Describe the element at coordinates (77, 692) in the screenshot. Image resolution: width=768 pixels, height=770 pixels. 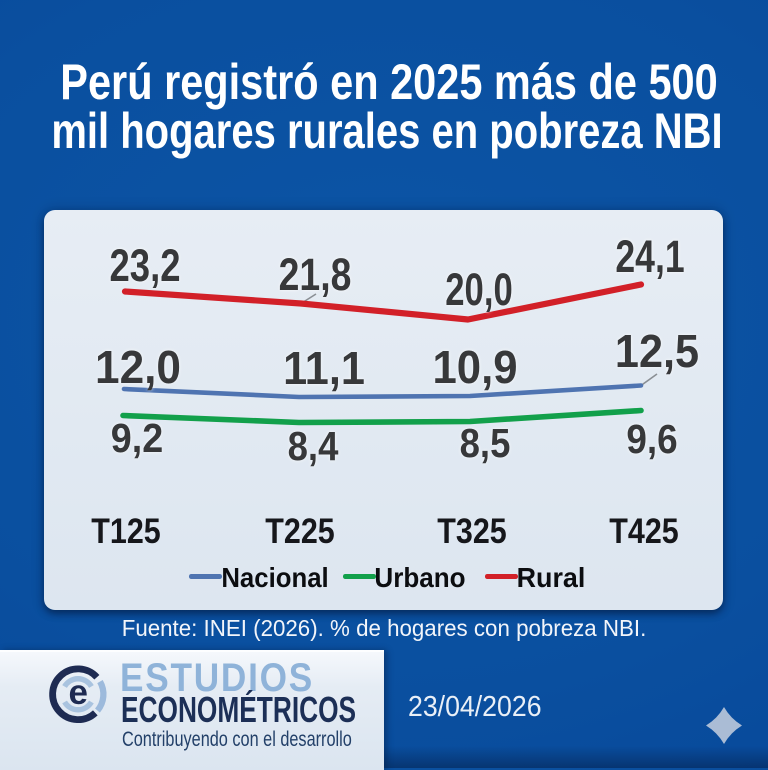
I see `svg-text: e` at that location.